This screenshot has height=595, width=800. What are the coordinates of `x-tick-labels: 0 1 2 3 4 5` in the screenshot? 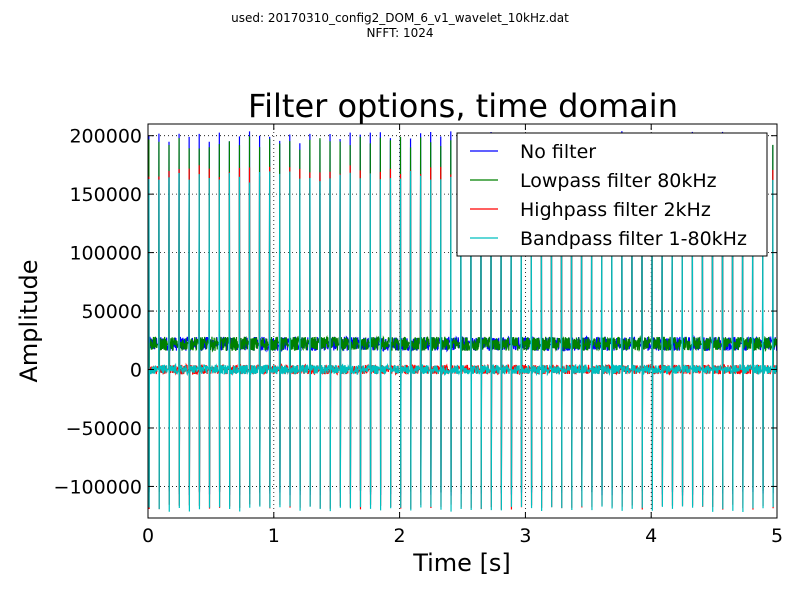 It's located at (462, 536).